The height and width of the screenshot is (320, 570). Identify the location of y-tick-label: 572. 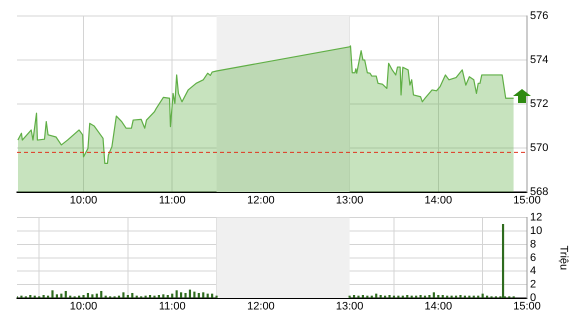
(539, 104).